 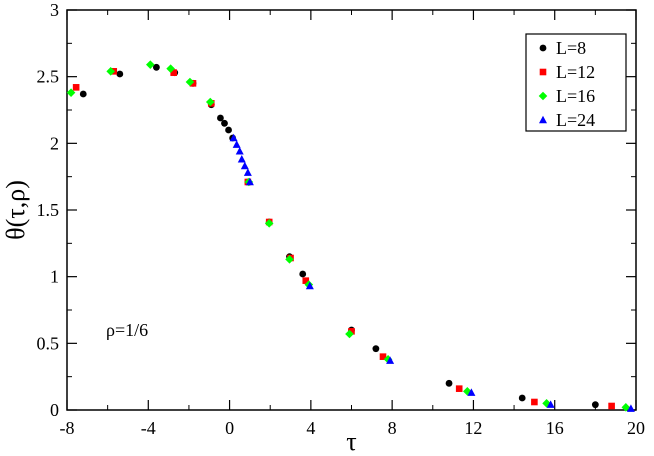 I want to click on y-tick-label: 0.5, so click(x=48, y=343).